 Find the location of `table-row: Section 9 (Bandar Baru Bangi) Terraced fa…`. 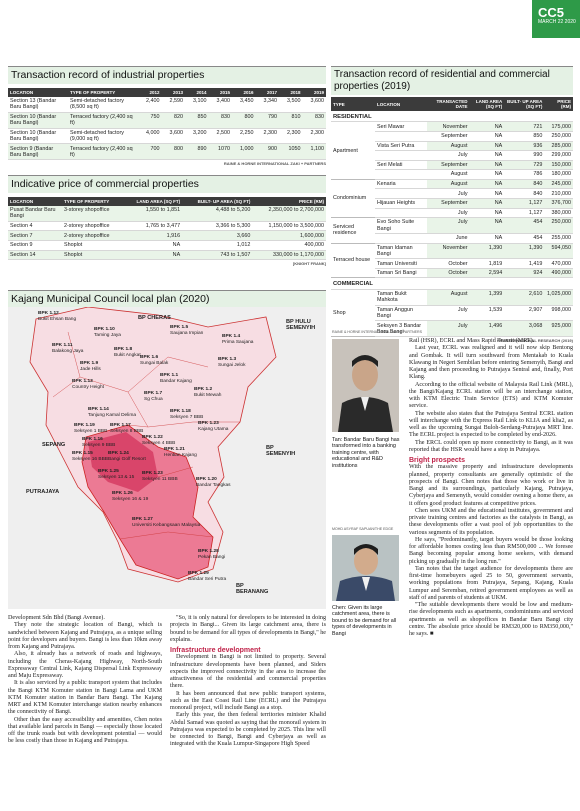

table-row: Section 9 (Bandar Baru Bangi) Terraced fa… is located at coordinates (167, 152).